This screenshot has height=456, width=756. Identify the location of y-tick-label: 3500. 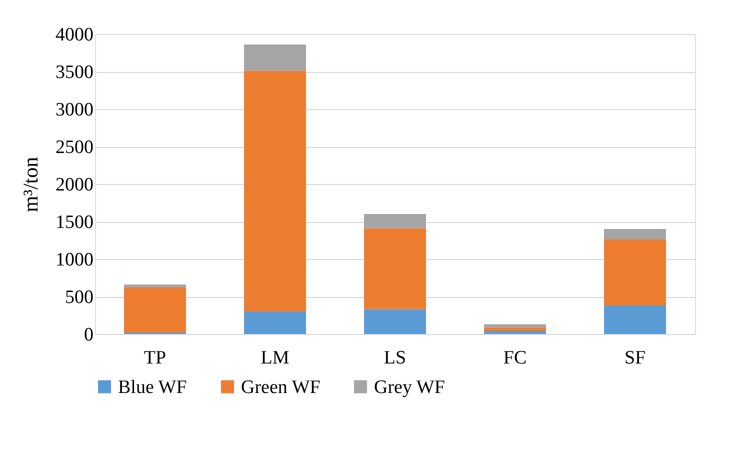
(75, 72).